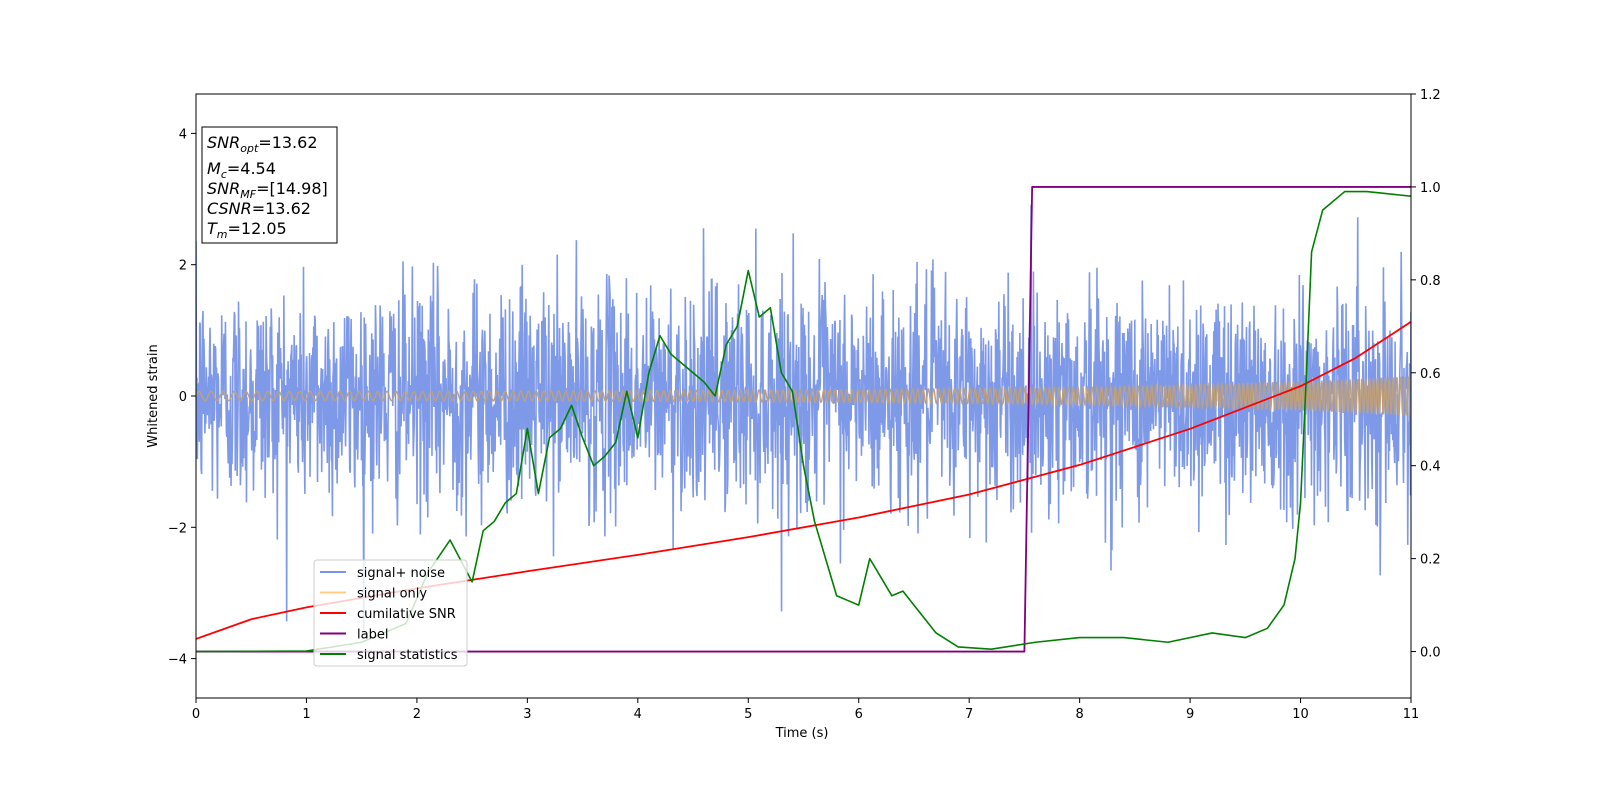  What do you see at coordinates (407, 655) in the screenshot?
I see `legend-label: signal statistics` at bounding box center [407, 655].